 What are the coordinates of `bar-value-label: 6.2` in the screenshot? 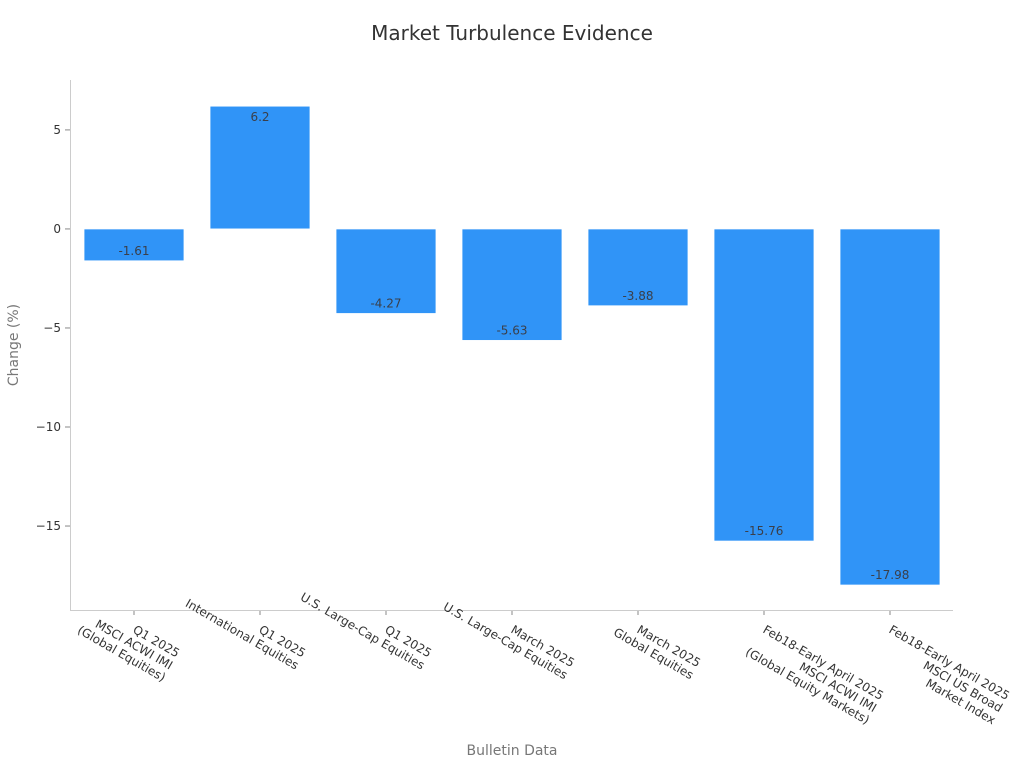 It's located at (259, 117).